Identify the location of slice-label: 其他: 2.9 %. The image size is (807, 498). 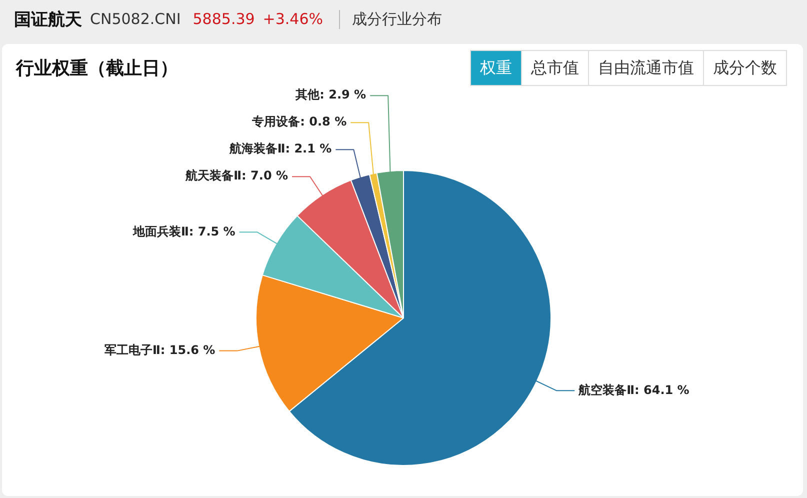
(330, 95).